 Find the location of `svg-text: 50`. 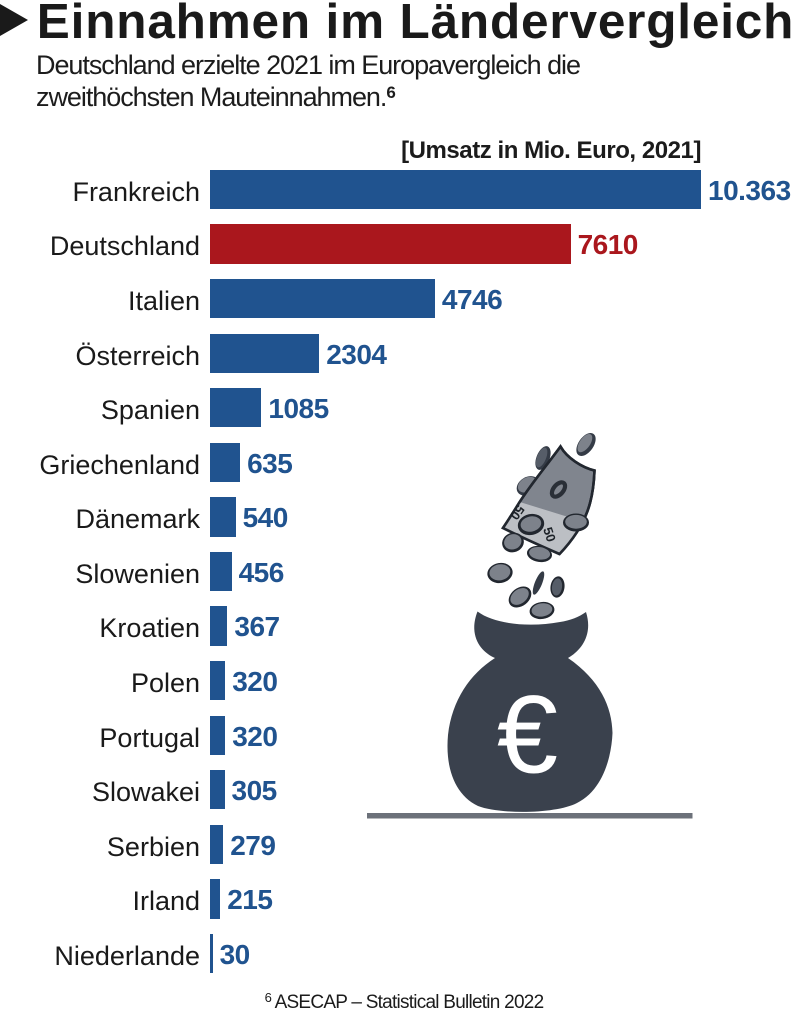

svg-text: 50 is located at coordinates (549, 534).